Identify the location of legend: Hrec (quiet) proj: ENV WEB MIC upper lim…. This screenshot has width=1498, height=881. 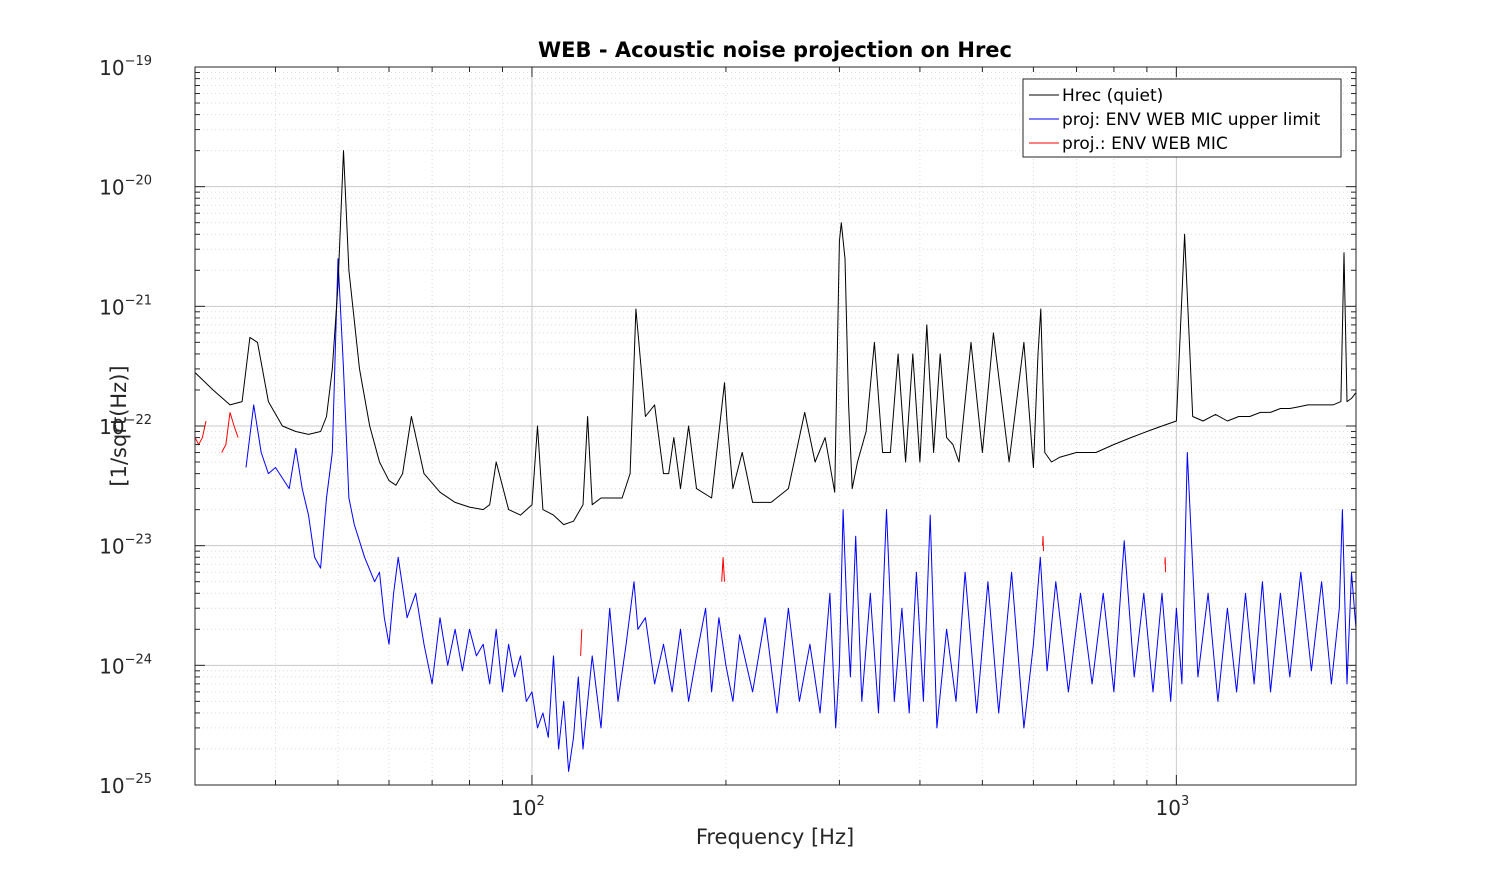
(1182, 118).